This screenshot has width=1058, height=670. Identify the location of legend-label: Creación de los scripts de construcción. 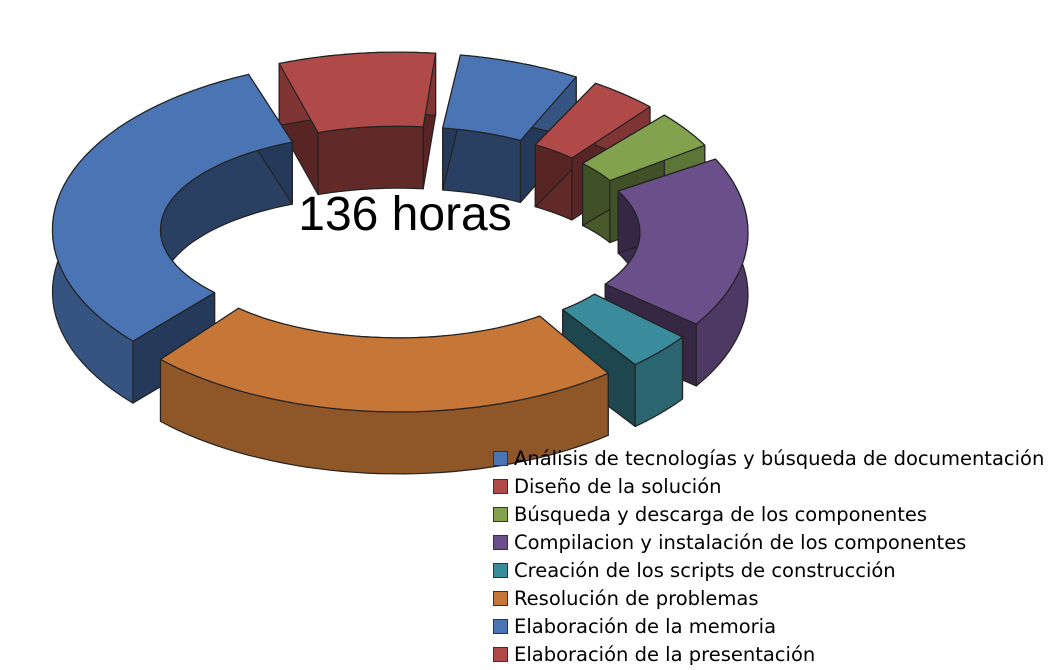
(705, 570).